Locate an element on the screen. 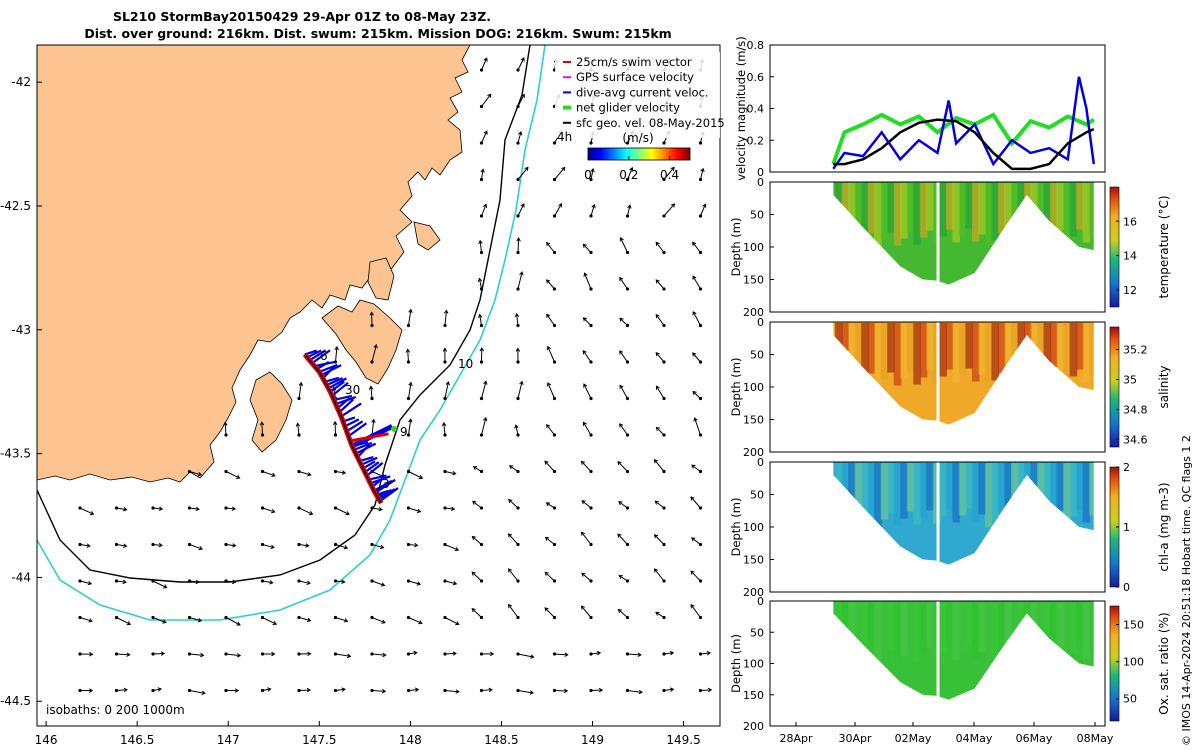 The height and width of the screenshot is (750, 1200). velocity-y-tick-label: 0.4 is located at coordinates (756, 109).